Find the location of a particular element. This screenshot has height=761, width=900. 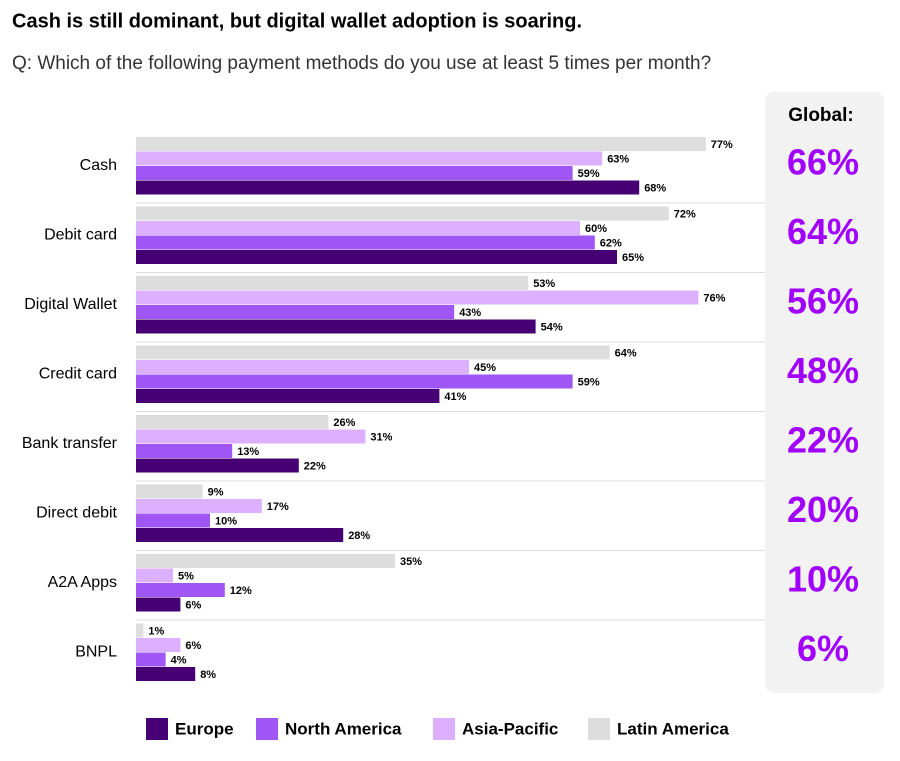

value-label: 10% is located at coordinates (226, 522).